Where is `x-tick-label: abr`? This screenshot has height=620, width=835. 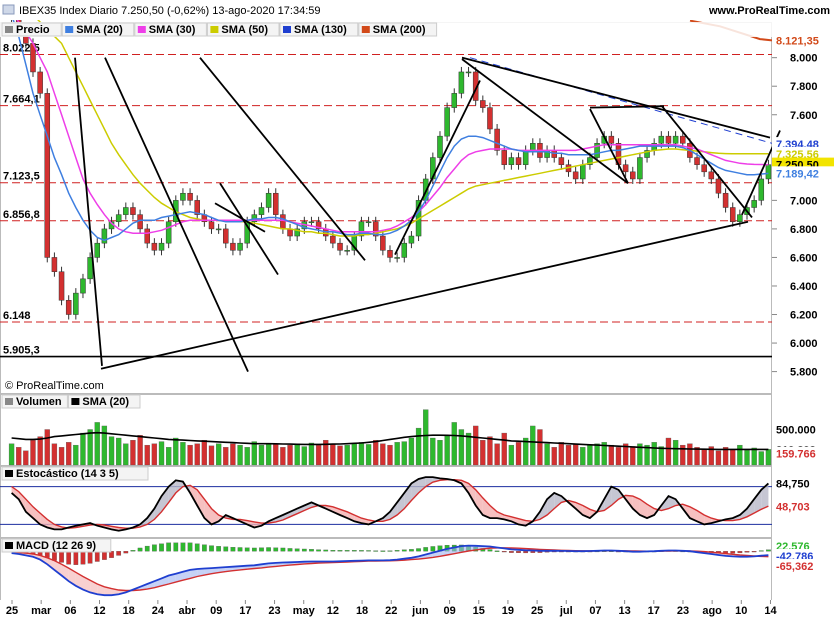 x-tick-label: abr is located at coordinates (187, 611).